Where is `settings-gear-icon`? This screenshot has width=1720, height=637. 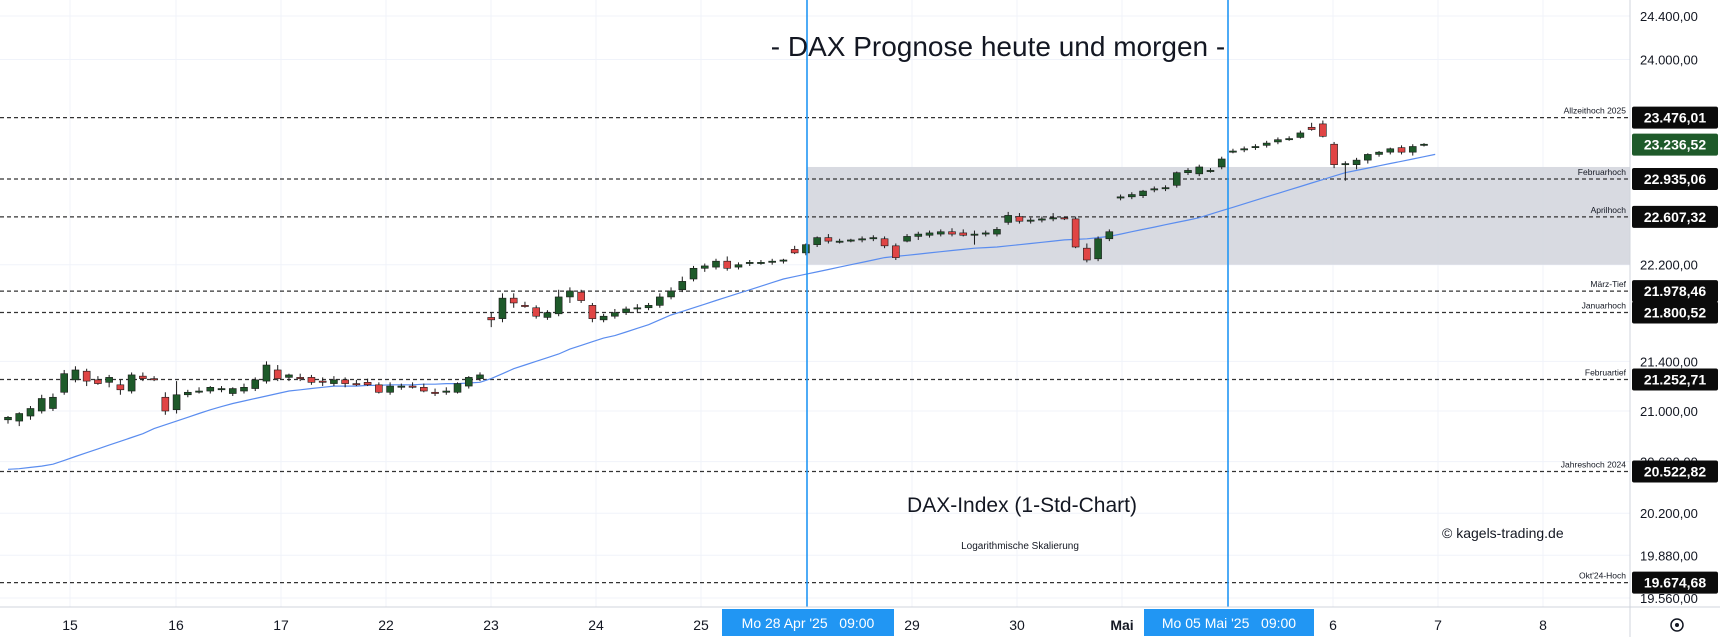
settings-gear-icon is located at coordinates (1677, 625).